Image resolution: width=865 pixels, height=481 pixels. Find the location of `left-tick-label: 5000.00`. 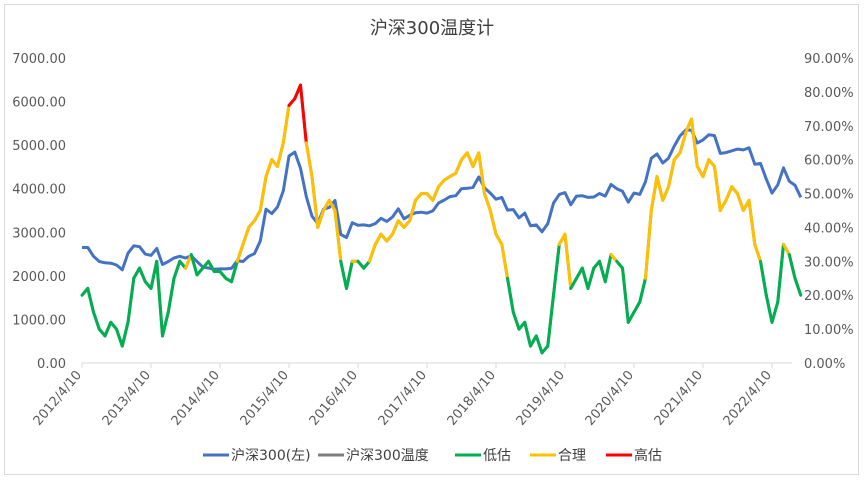

left-tick-label: 5000.00 is located at coordinates (39, 146).